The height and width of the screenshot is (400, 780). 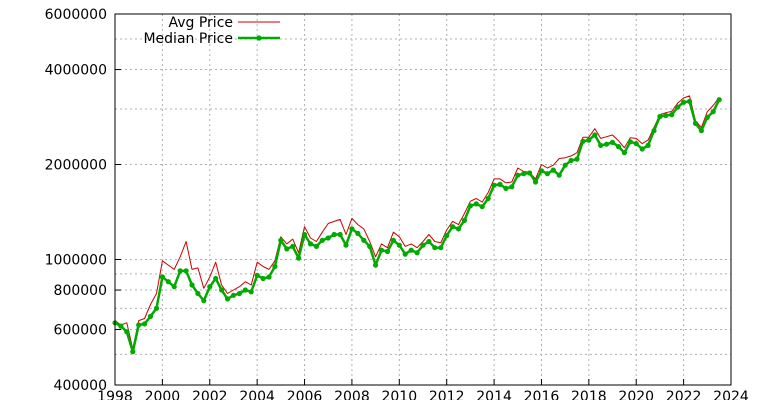 What do you see at coordinates (76, 71) in the screenshot?
I see `y-tick-label: 4000000` at bounding box center [76, 71].